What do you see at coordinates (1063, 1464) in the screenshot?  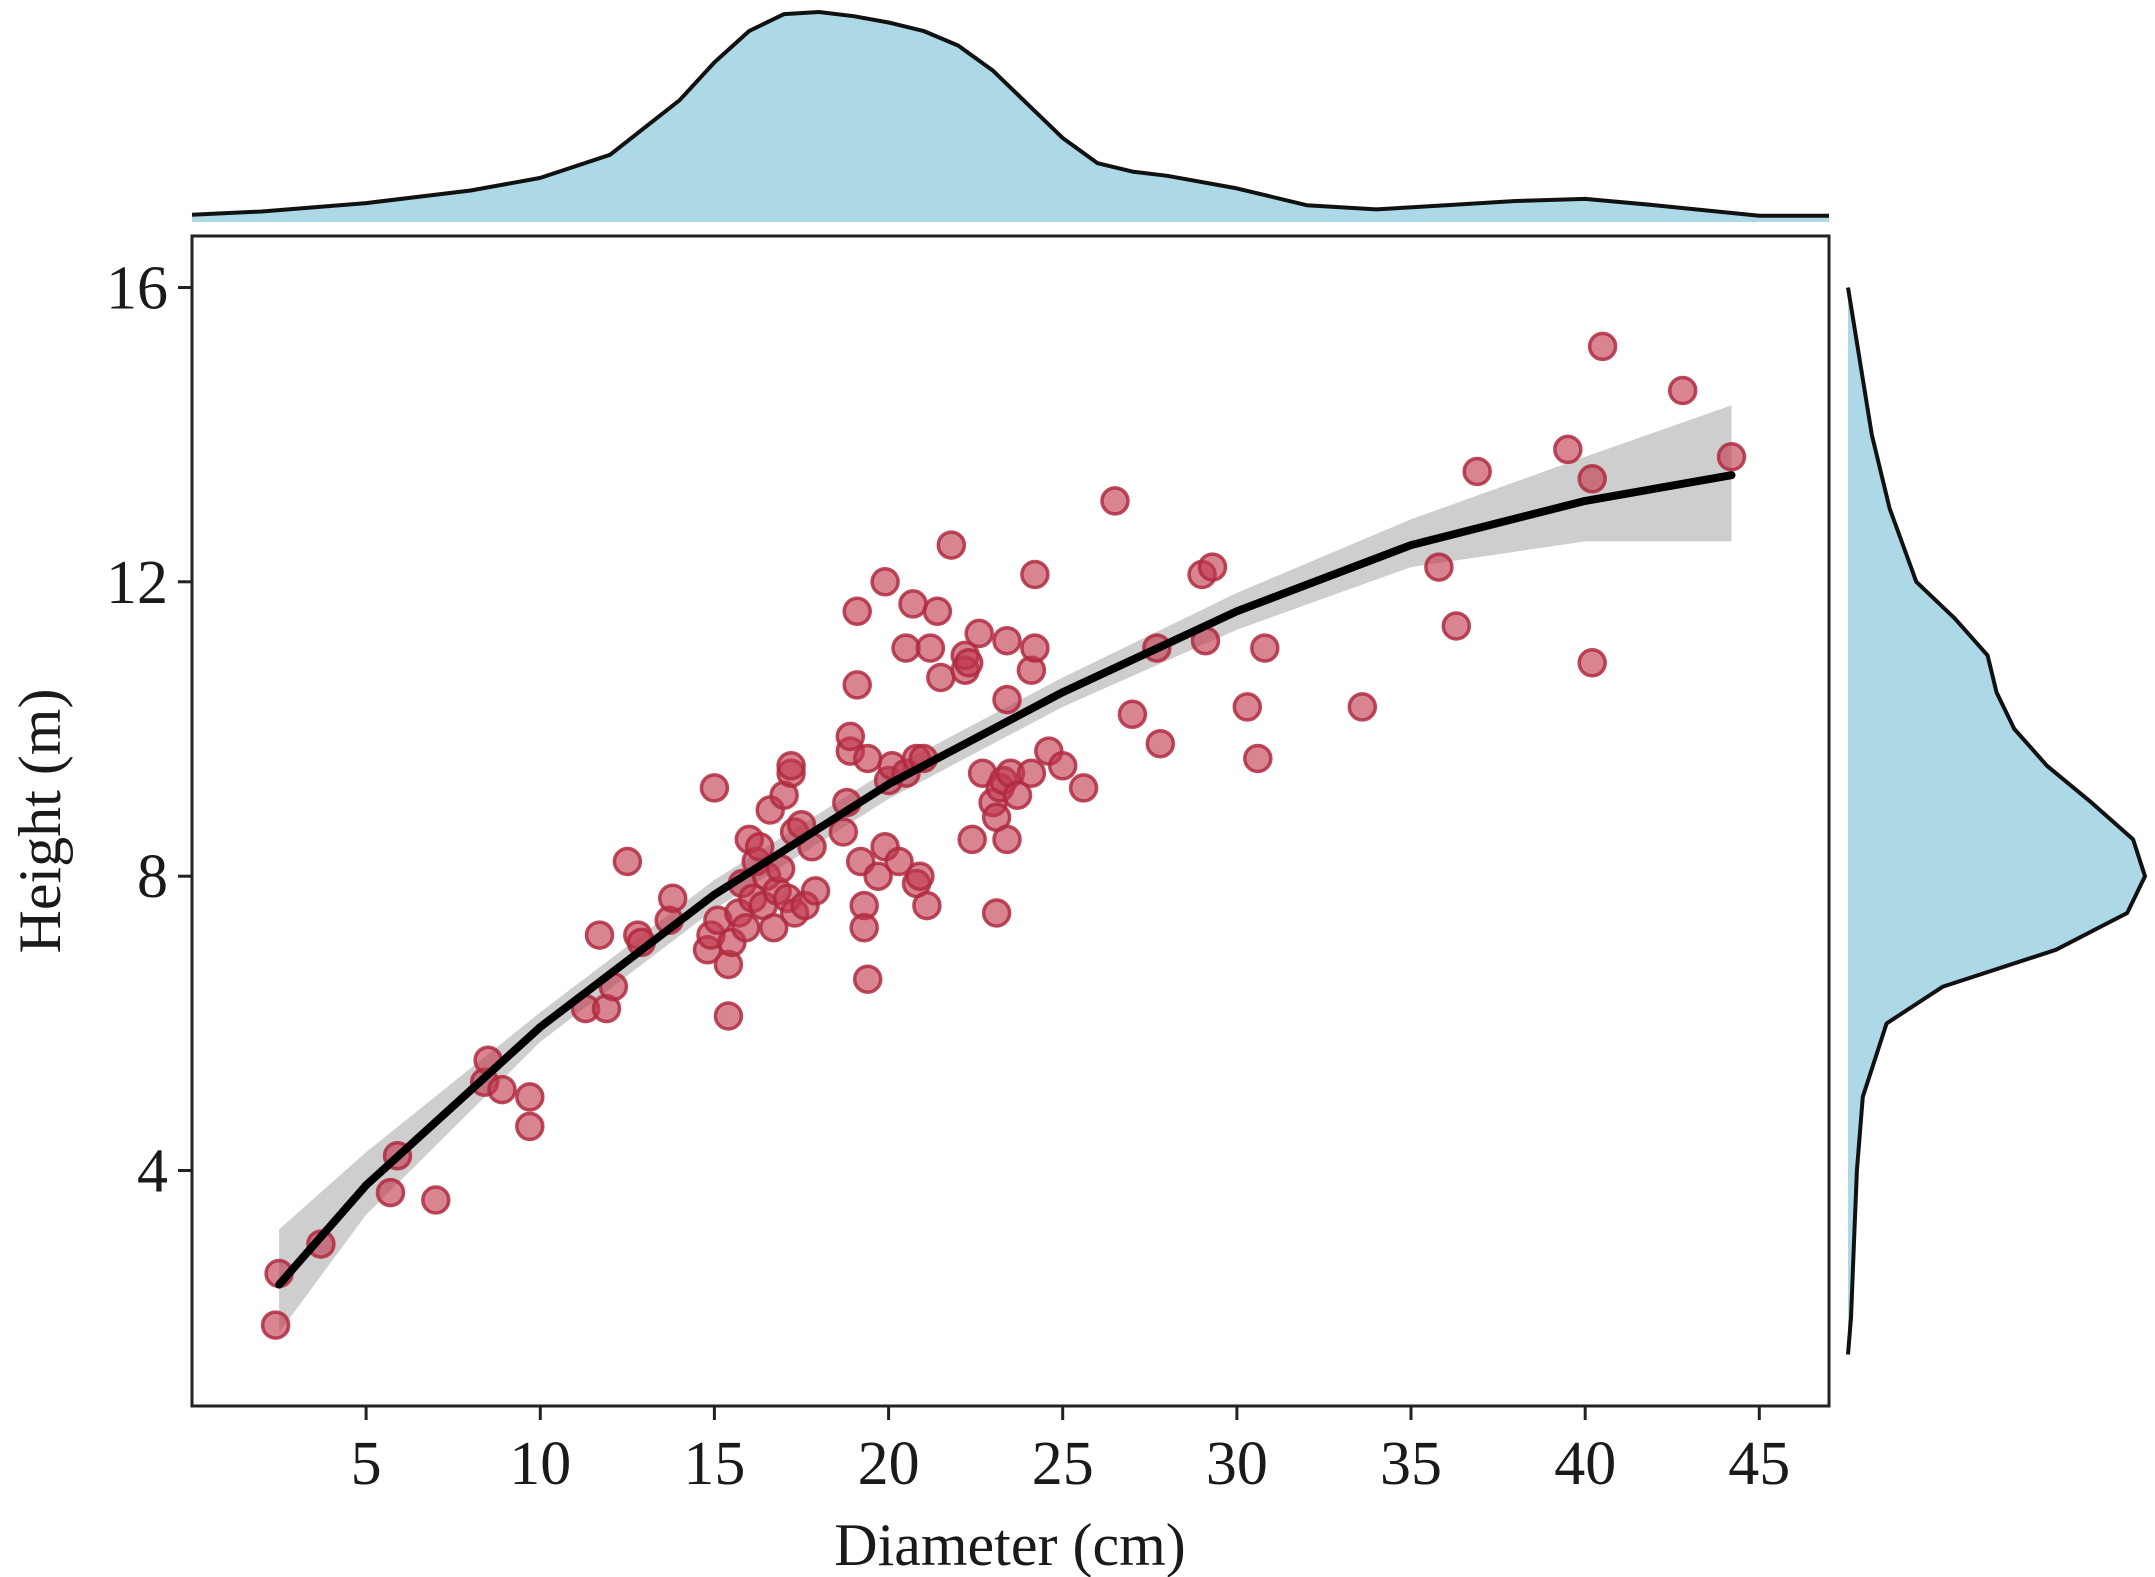 I see `x-tick-label: 25` at bounding box center [1063, 1464].